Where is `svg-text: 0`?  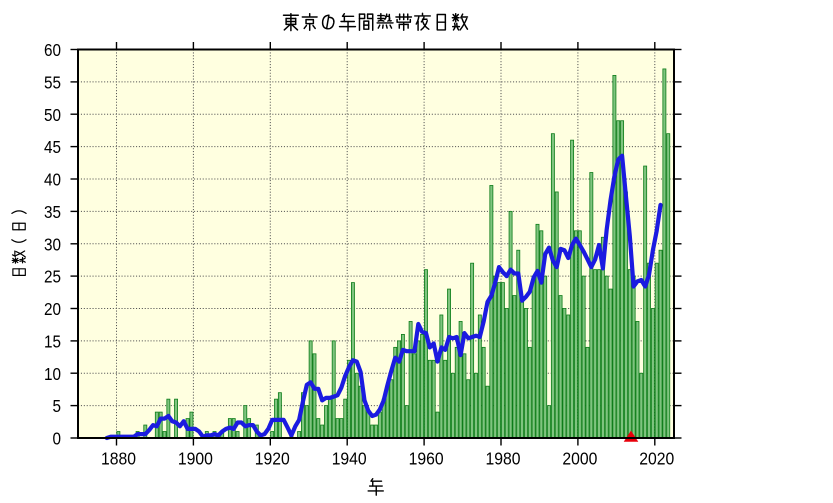
svg-text: 0 is located at coordinates (57, 439).